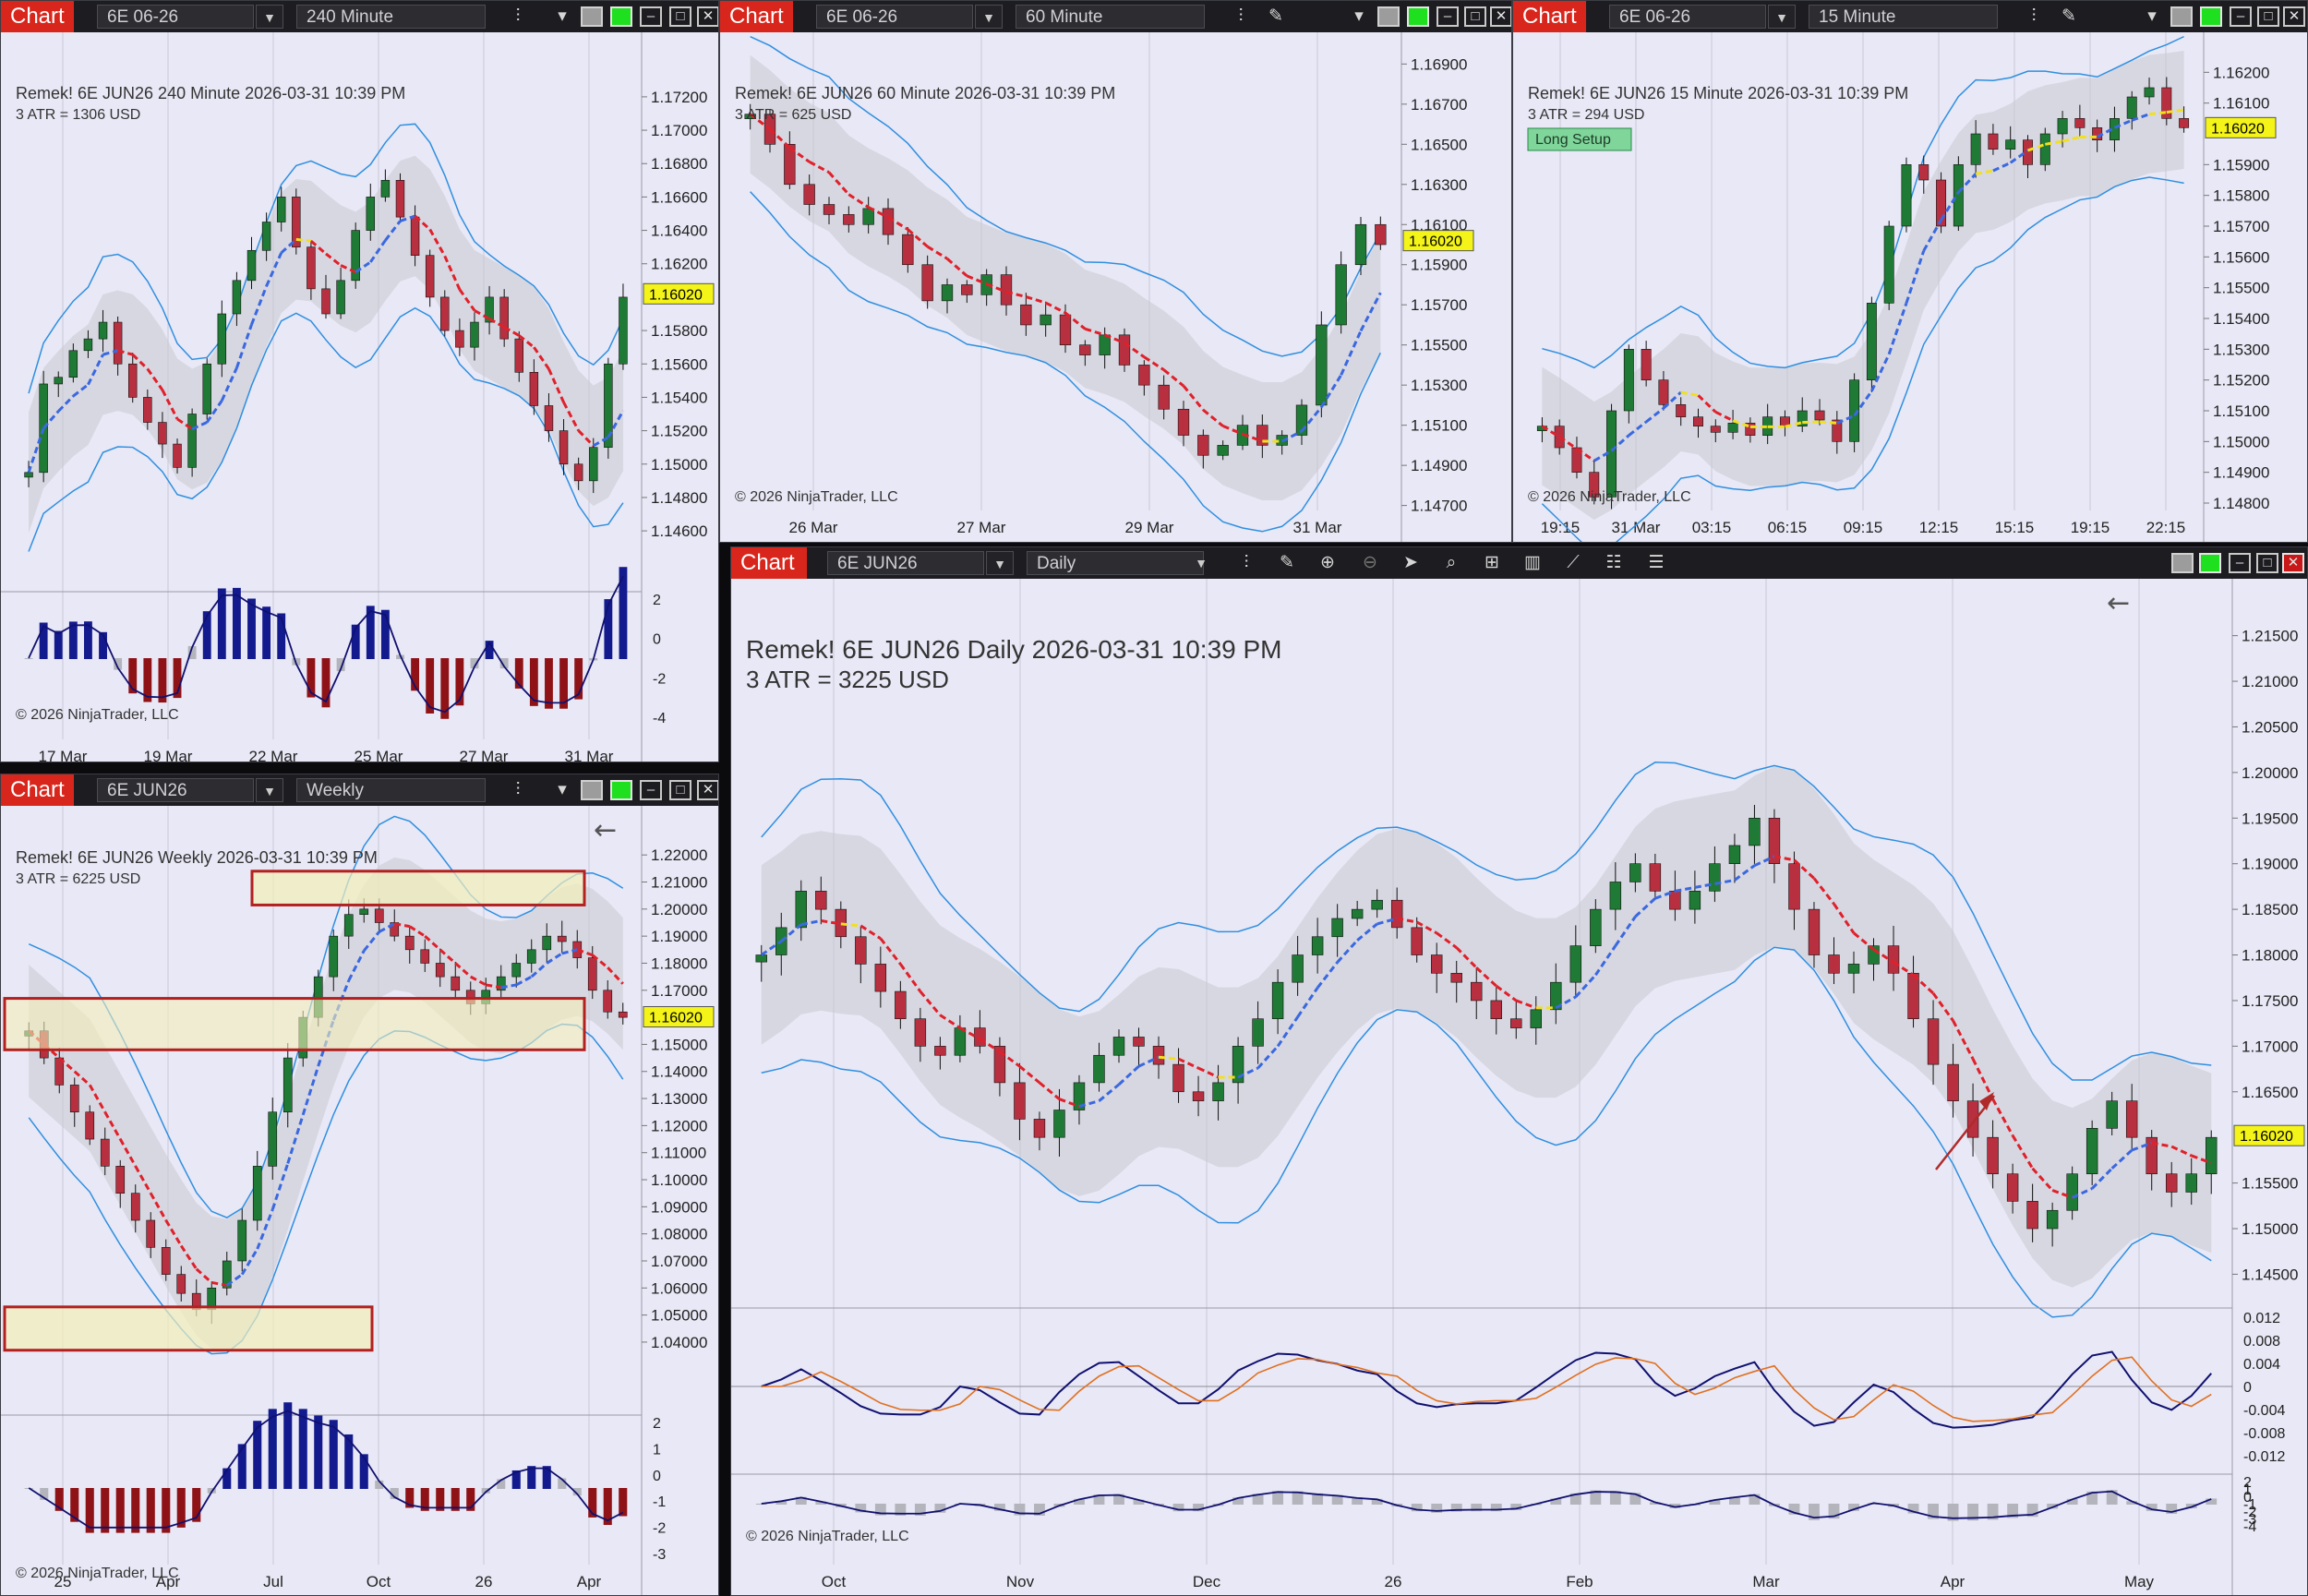 This screenshot has height=1596, width=2308. I want to click on interval-selector: 15 Minute, so click(1903, 17).